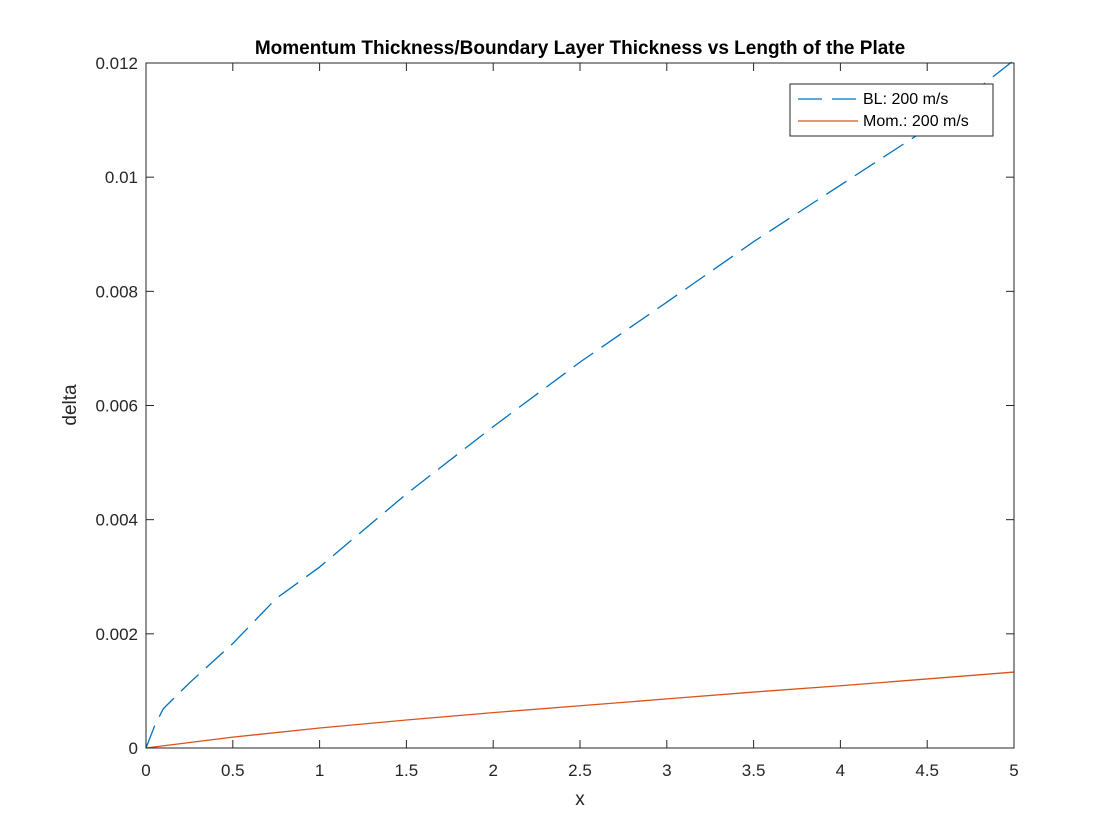  Describe the element at coordinates (145, 770) in the screenshot. I see `x-tick-label: 0` at that location.